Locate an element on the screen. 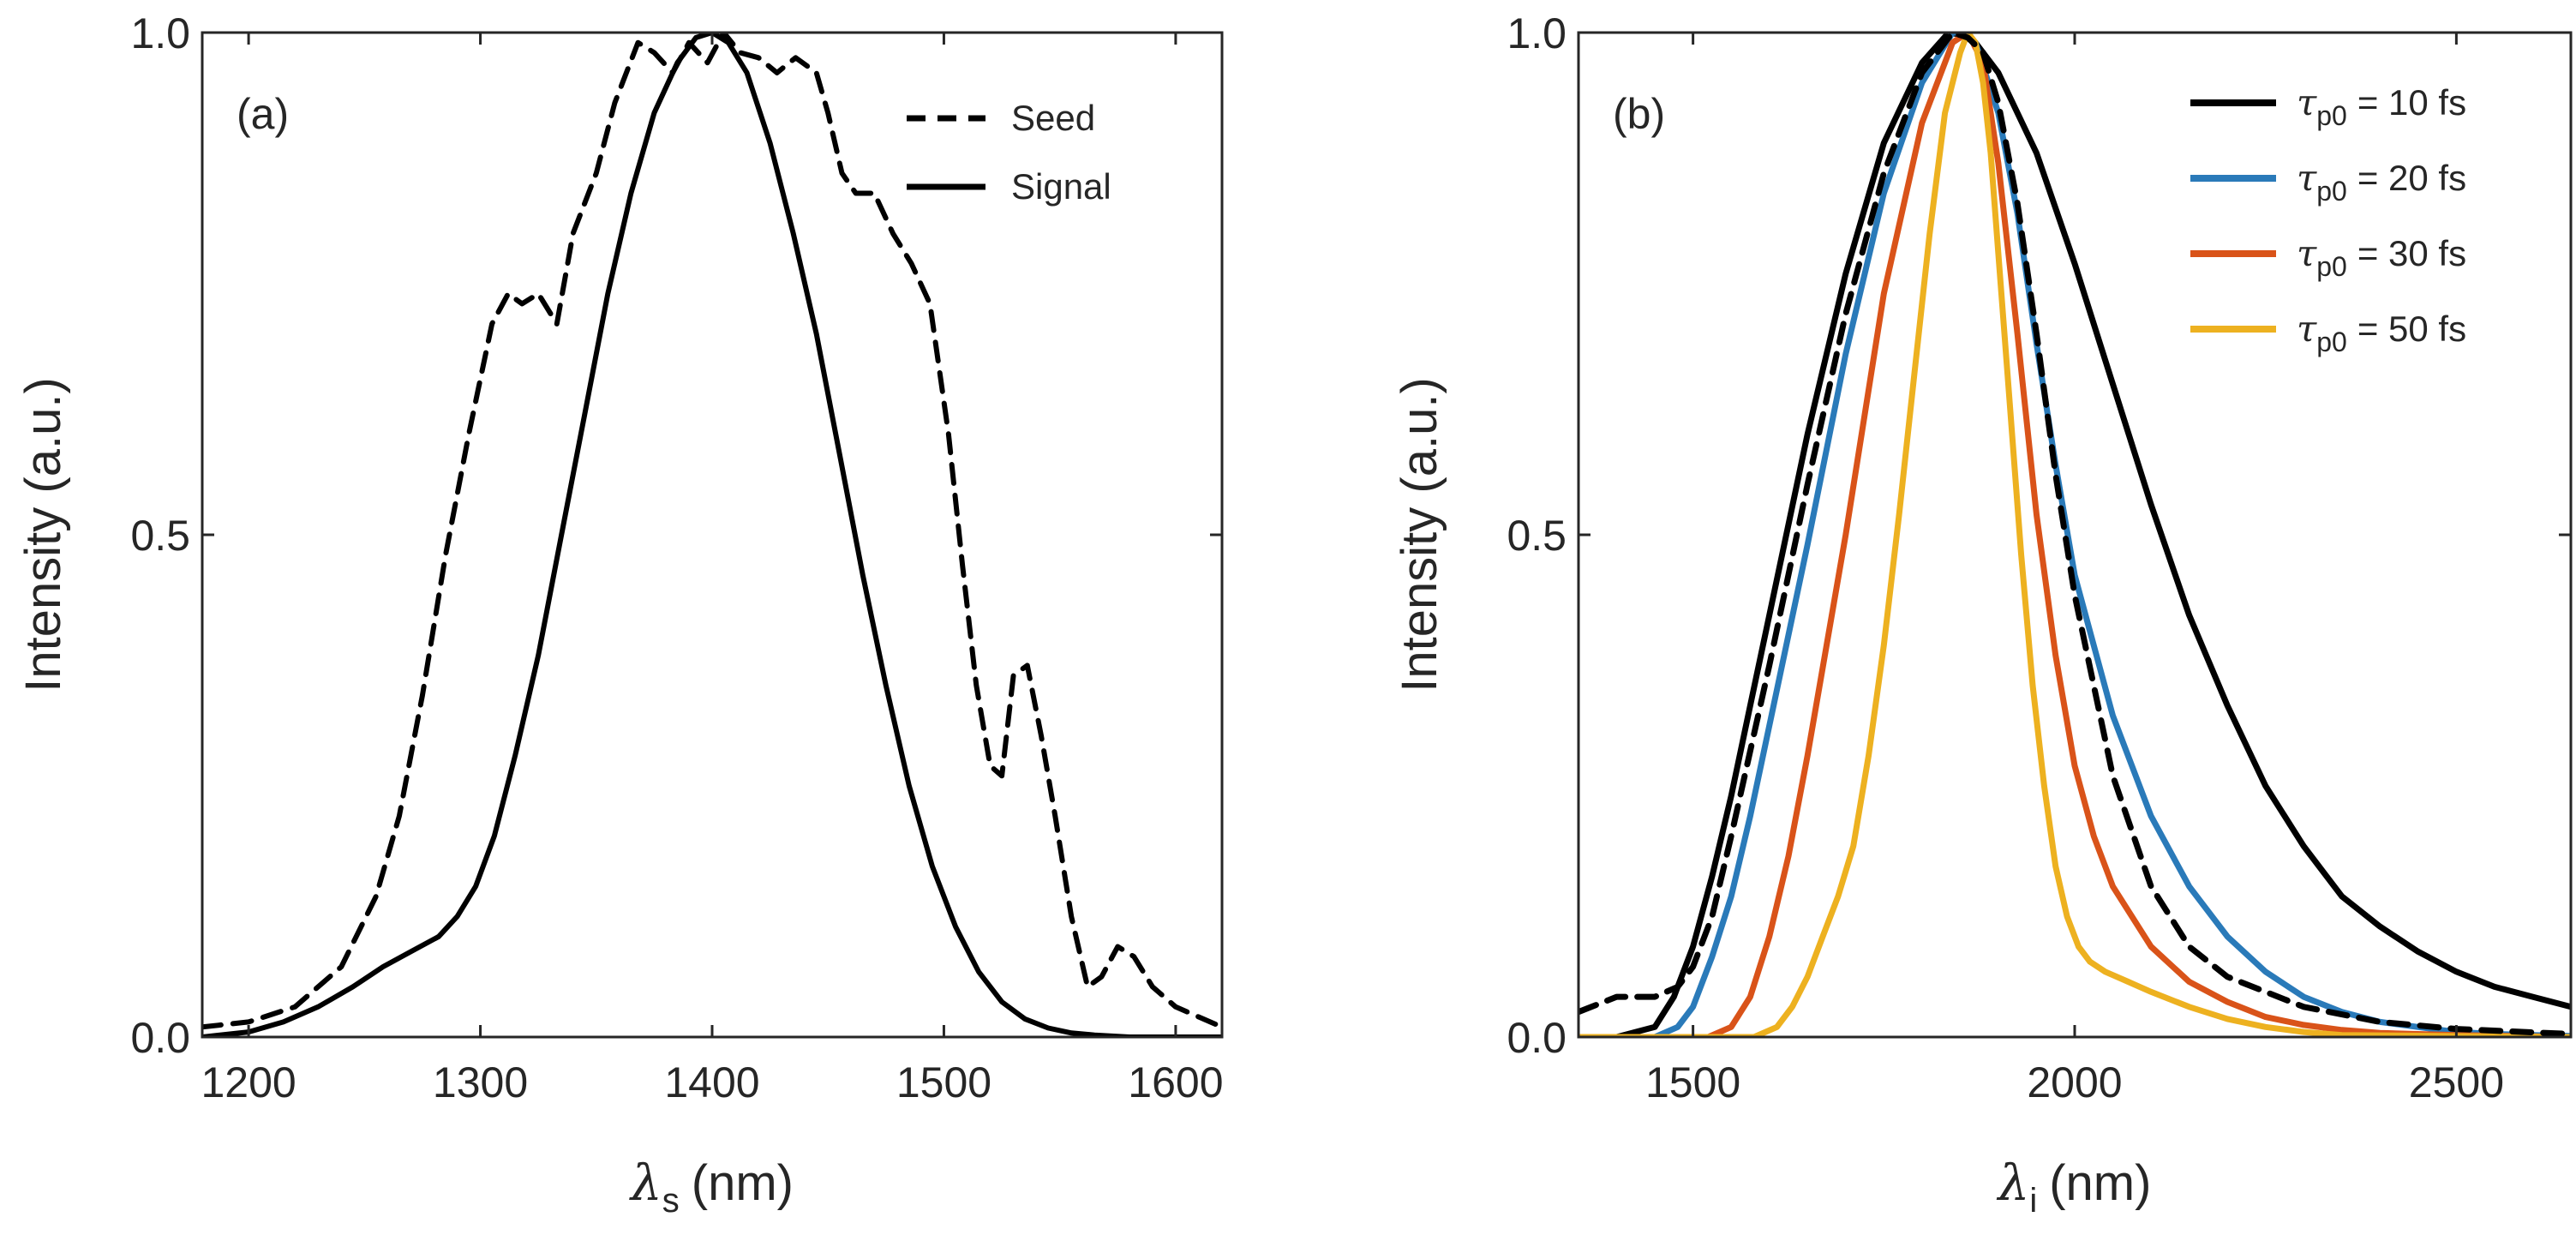 The image size is (2576, 1253). legend-label-30fs: τp0 = 30 fs is located at coordinates (2381, 257).